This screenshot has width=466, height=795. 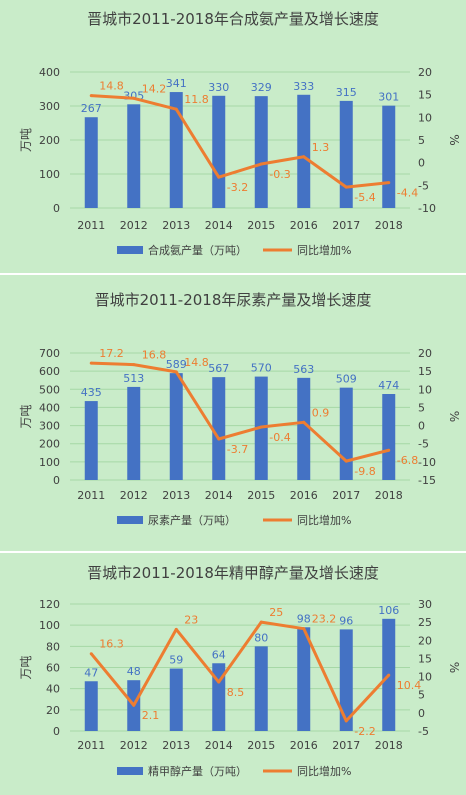 What do you see at coordinates (261, 368) in the screenshot?
I see `bar-value-label: 570` at bounding box center [261, 368].